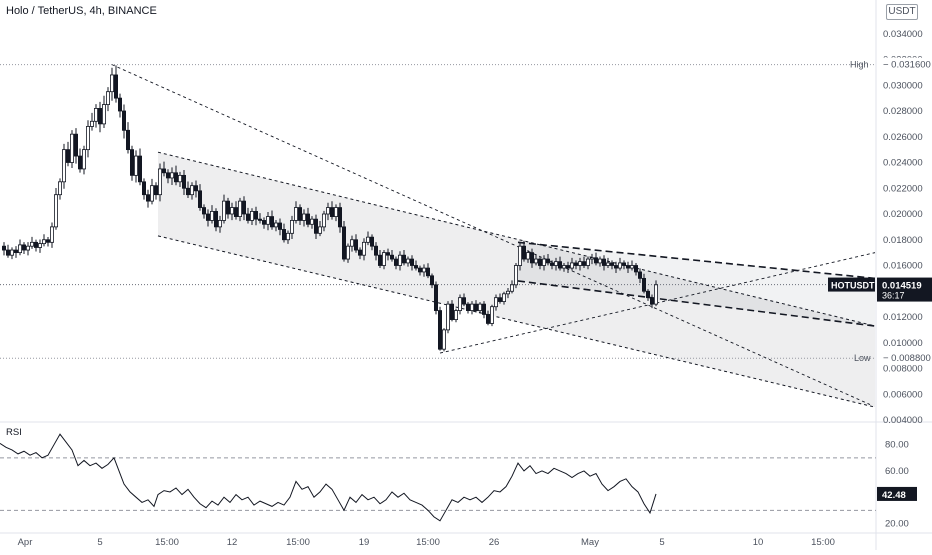 The image size is (932, 555). I want to click on time-tick-label: 26, so click(494, 542).